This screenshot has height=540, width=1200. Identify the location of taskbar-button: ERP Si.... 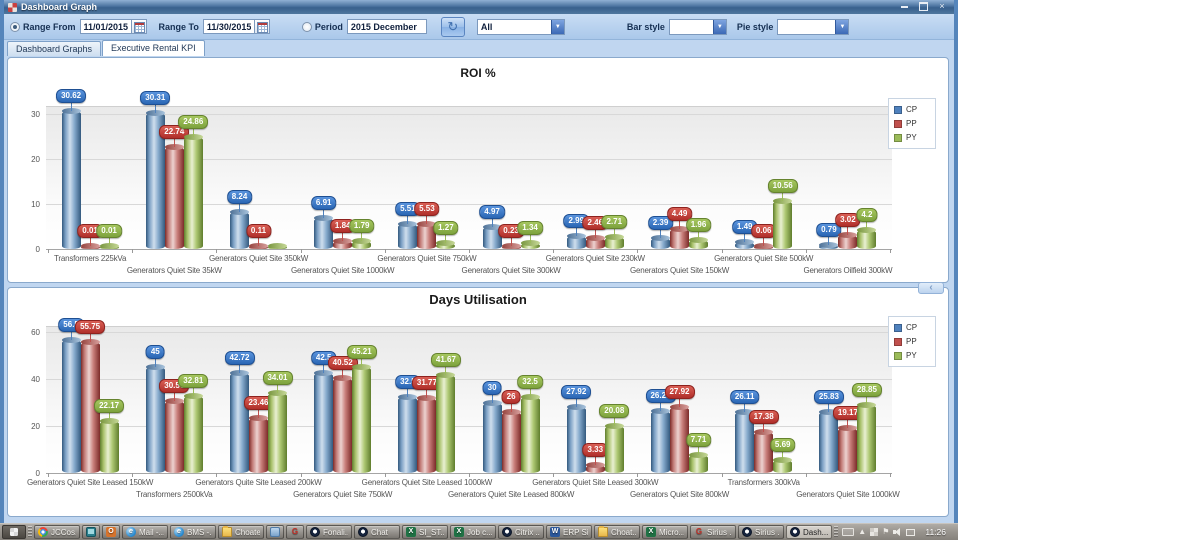
(569, 532).